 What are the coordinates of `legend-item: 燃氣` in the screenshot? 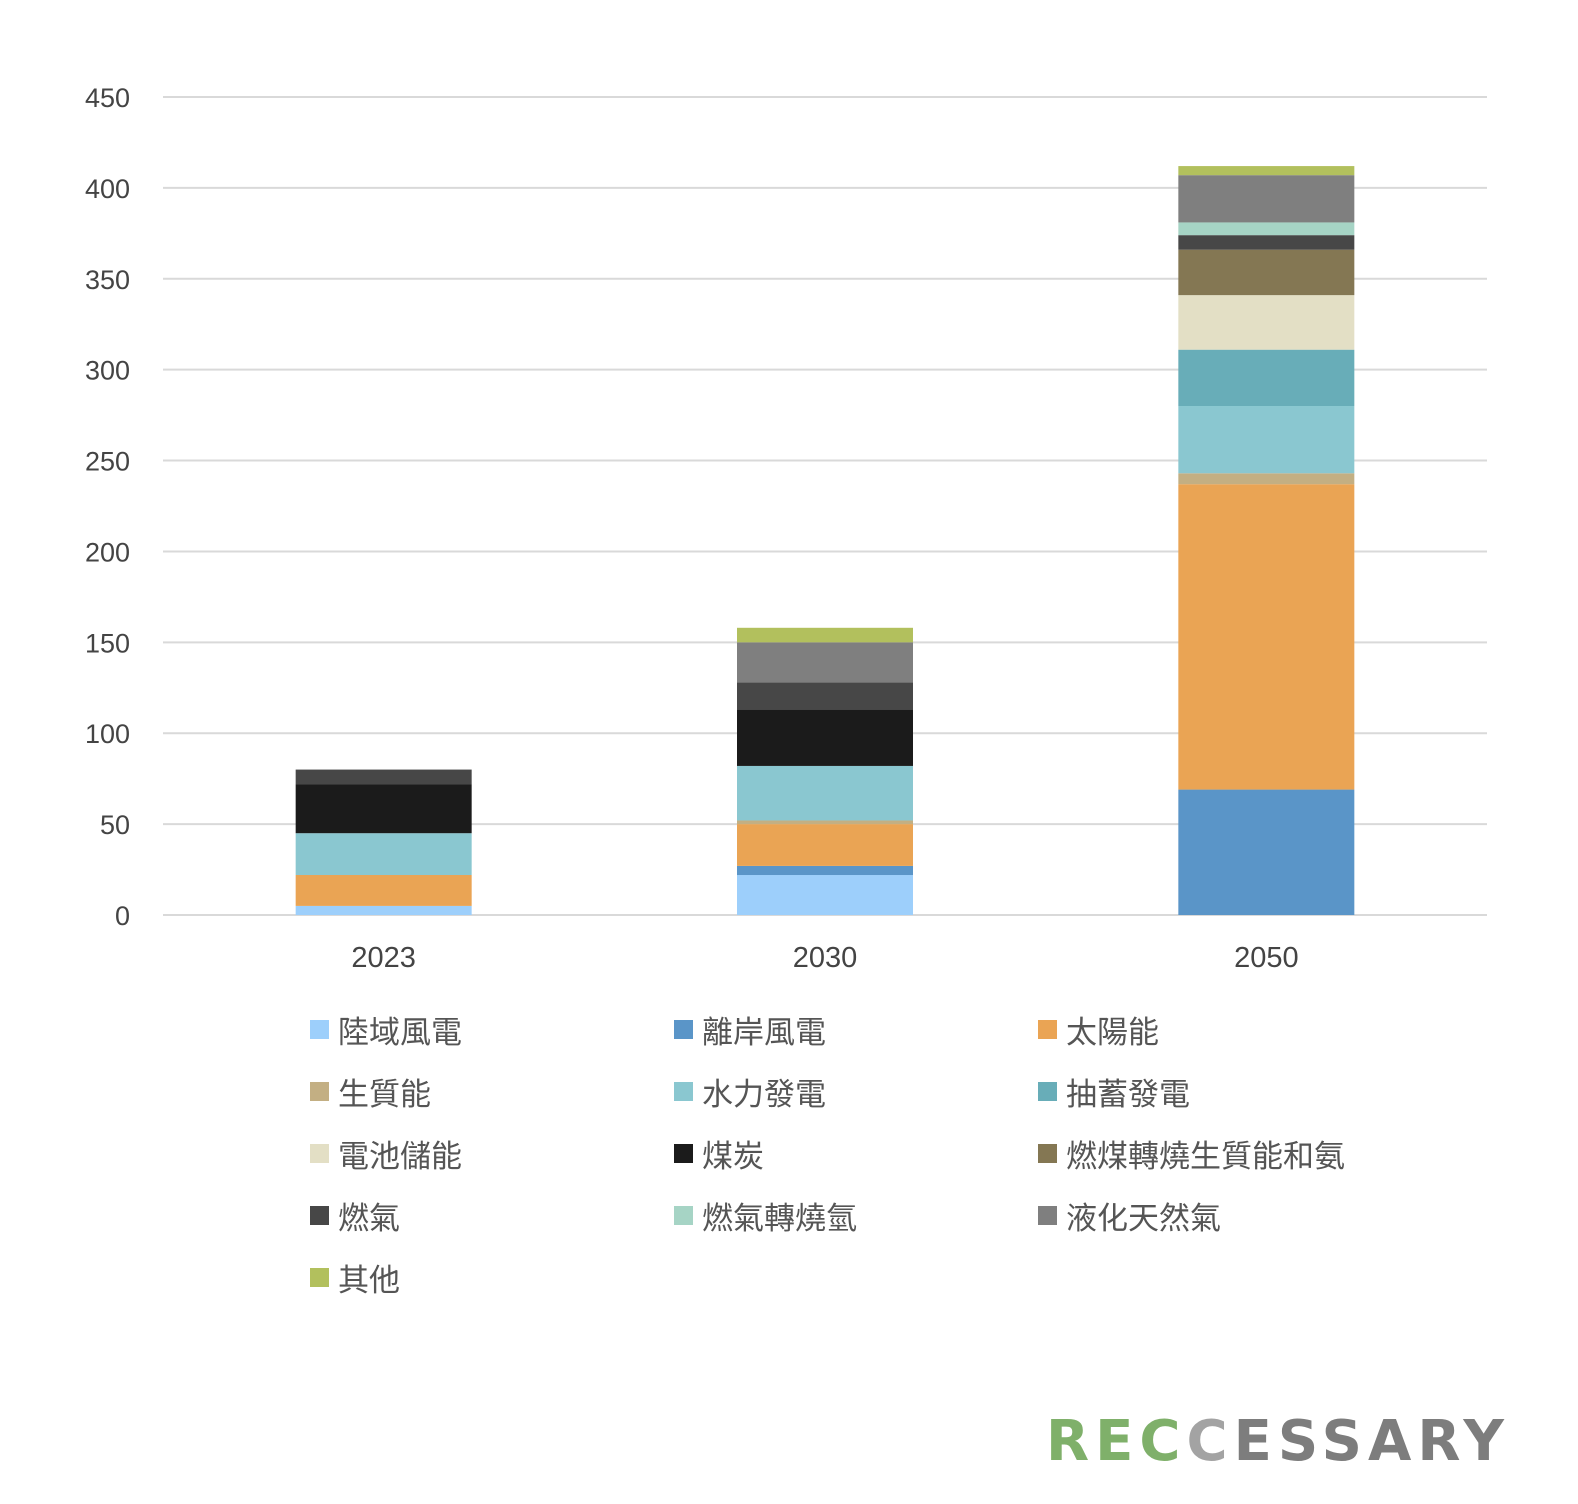 It's located at (355, 1215).